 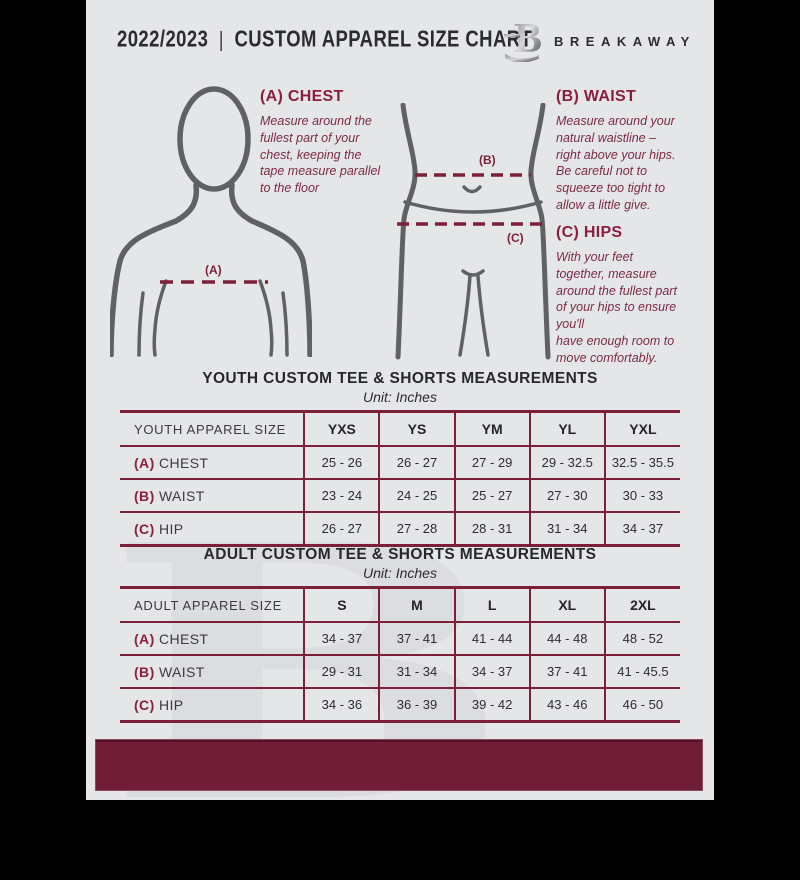 What do you see at coordinates (280, 287) in the screenshot?
I see `figure-arm-right` at bounding box center [280, 287].